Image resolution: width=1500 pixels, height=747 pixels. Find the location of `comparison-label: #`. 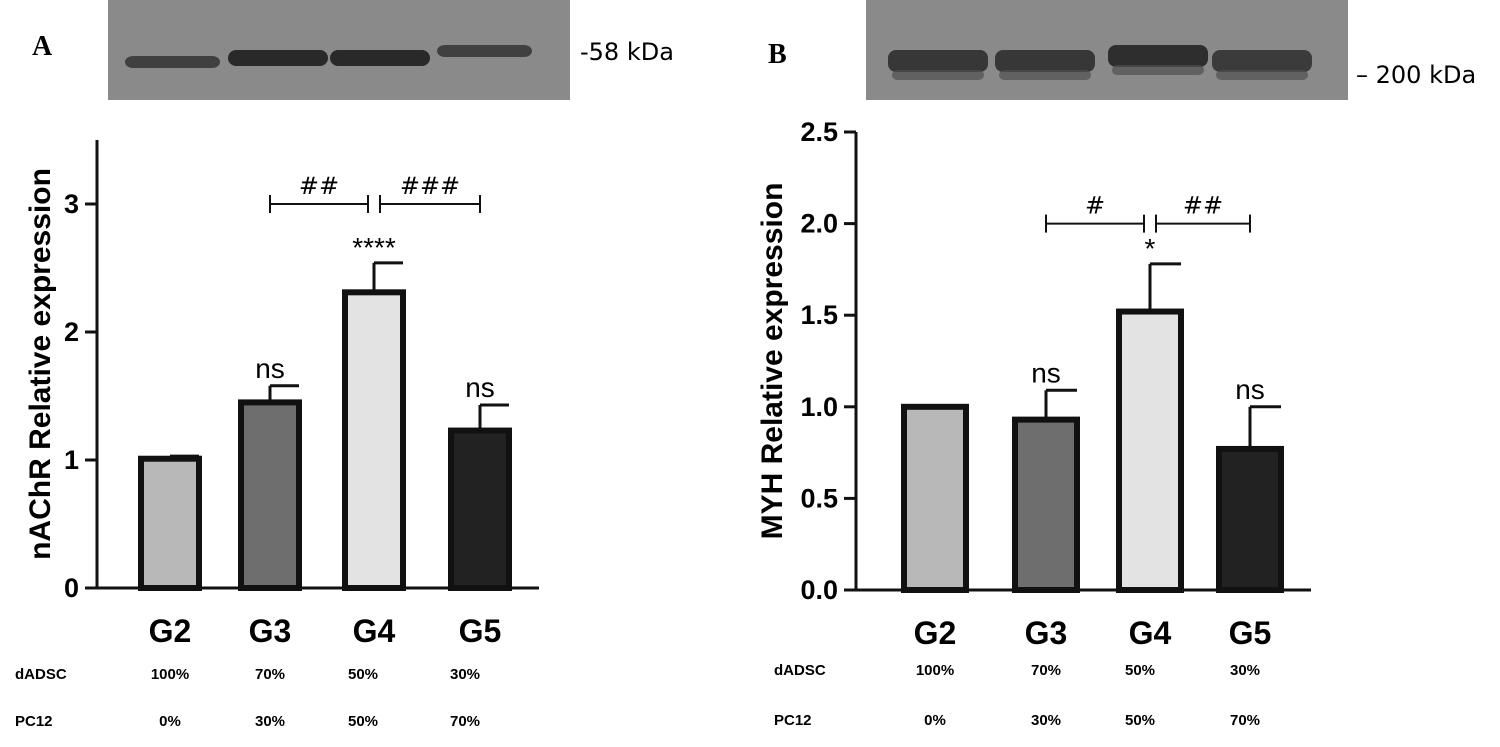

comparison-label: # is located at coordinates (1095, 206).